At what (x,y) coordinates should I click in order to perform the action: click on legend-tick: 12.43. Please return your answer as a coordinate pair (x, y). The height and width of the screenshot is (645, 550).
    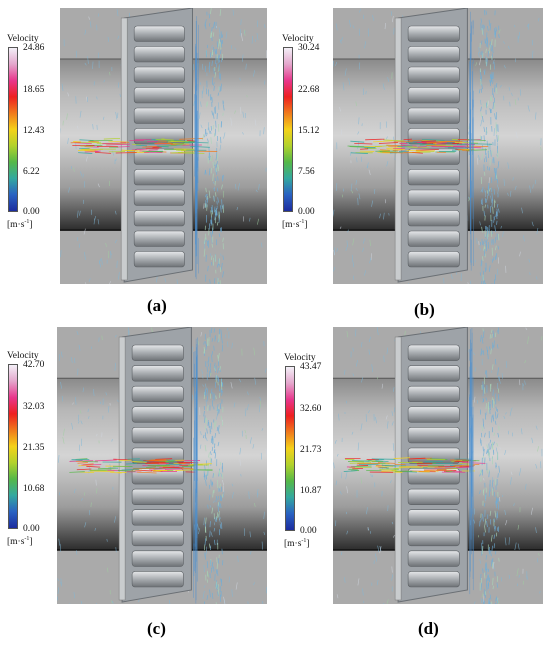
    Looking at the image, I should click on (34, 131).